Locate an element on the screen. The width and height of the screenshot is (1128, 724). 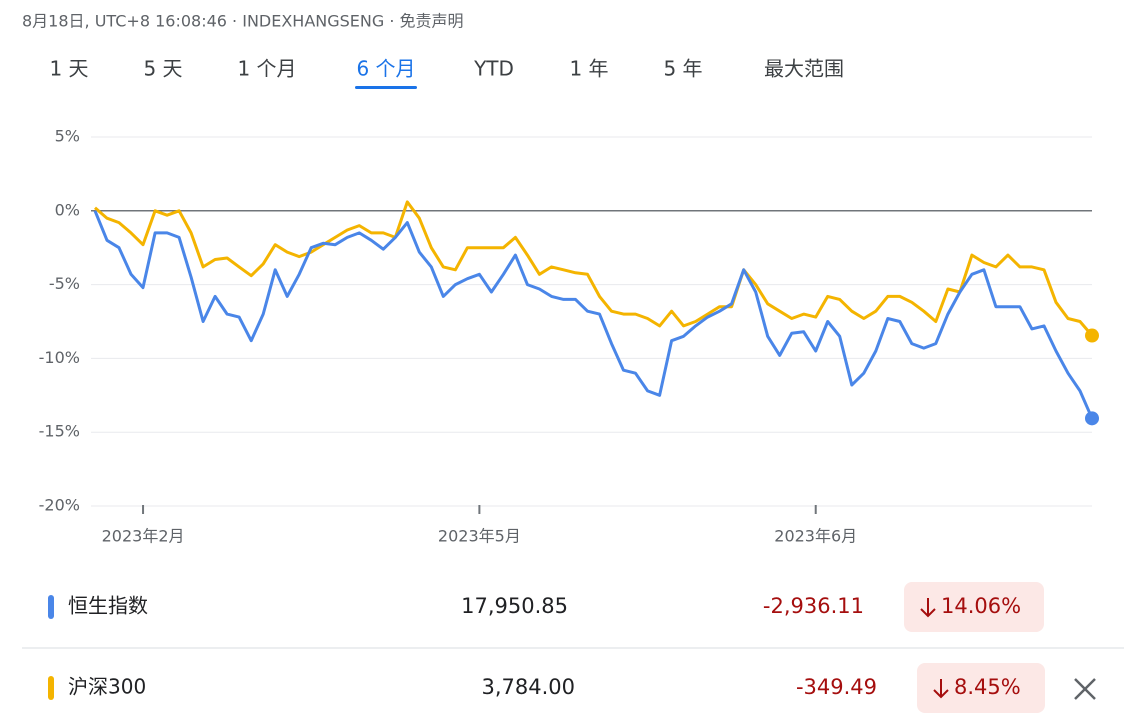
change: -349.49 is located at coordinates (836, 687).